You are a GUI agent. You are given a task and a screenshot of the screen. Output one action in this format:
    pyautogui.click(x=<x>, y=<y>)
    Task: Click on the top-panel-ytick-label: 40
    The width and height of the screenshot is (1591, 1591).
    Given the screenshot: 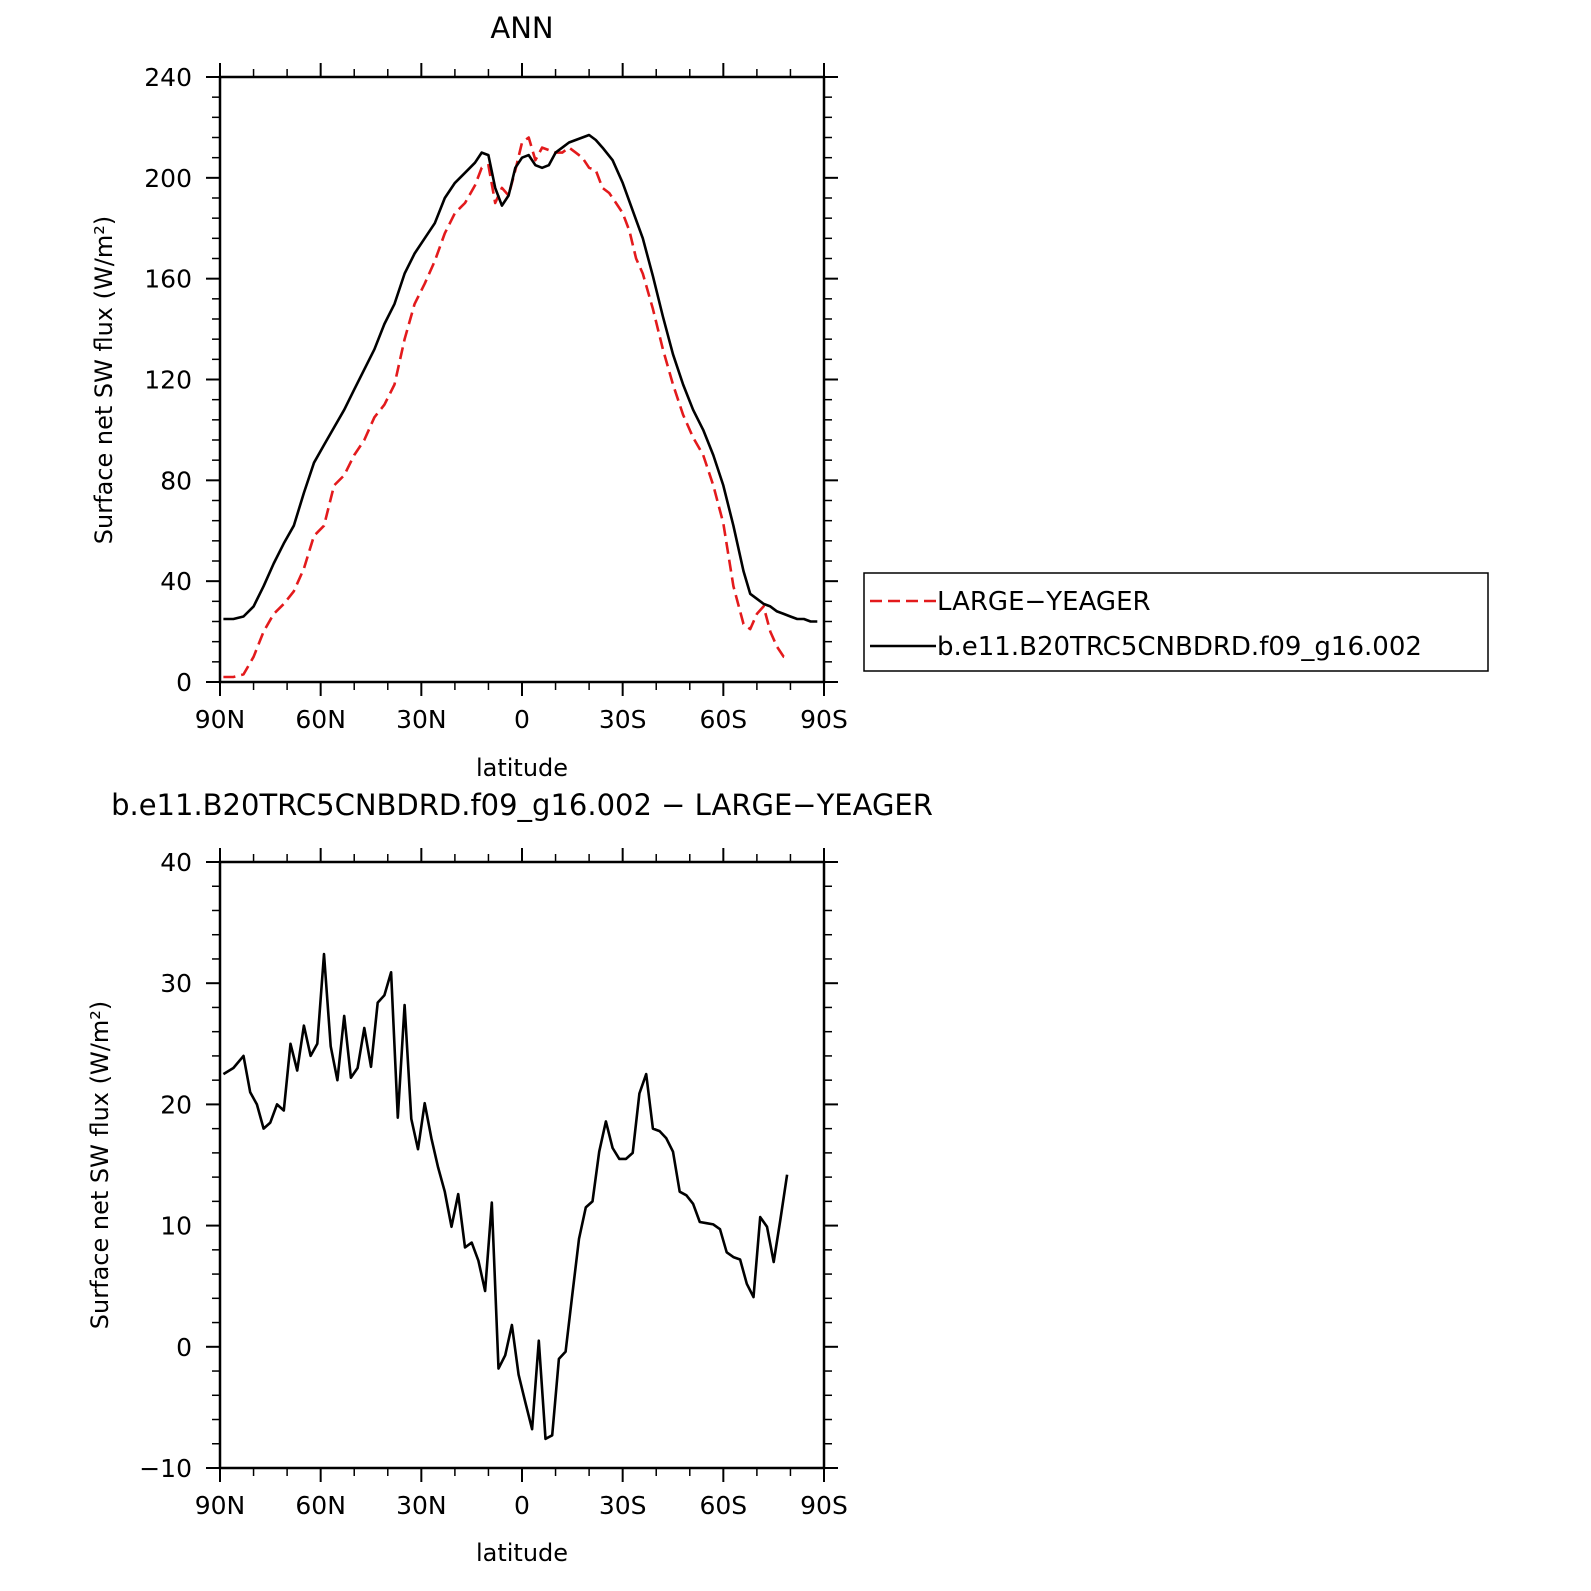 What is the action you would take?
    pyautogui.click(x=176, y=581)
    